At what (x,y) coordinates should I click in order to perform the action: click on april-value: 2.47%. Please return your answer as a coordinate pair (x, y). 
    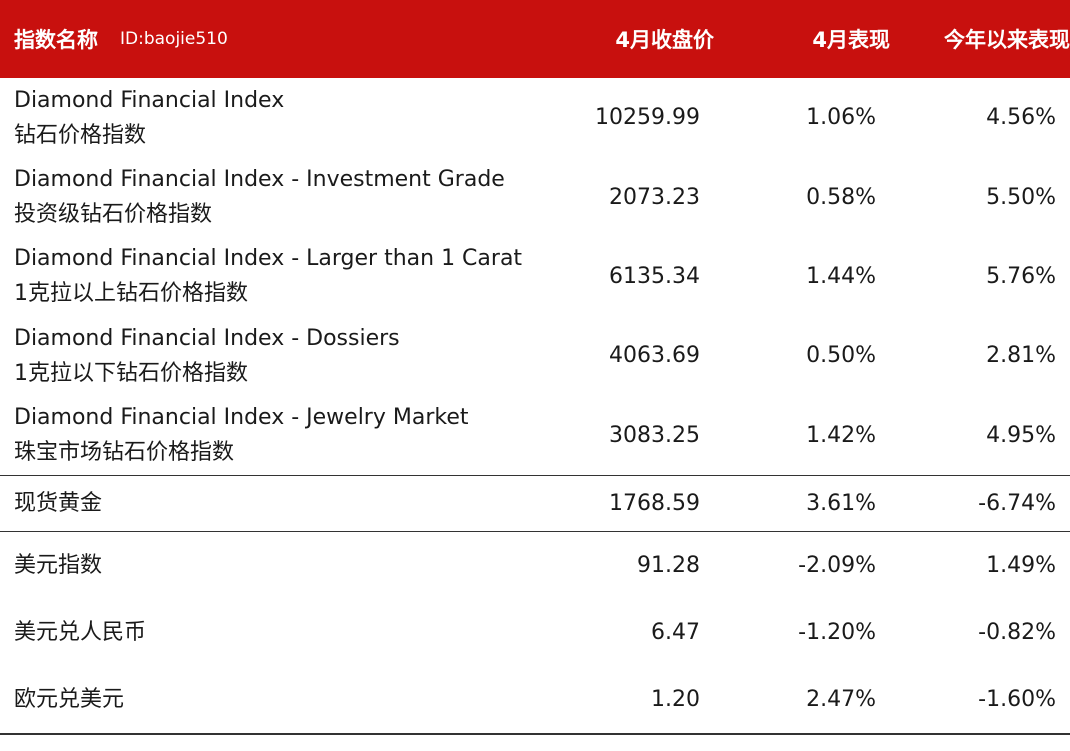
    Looking at the image, I should click on (841, 699).